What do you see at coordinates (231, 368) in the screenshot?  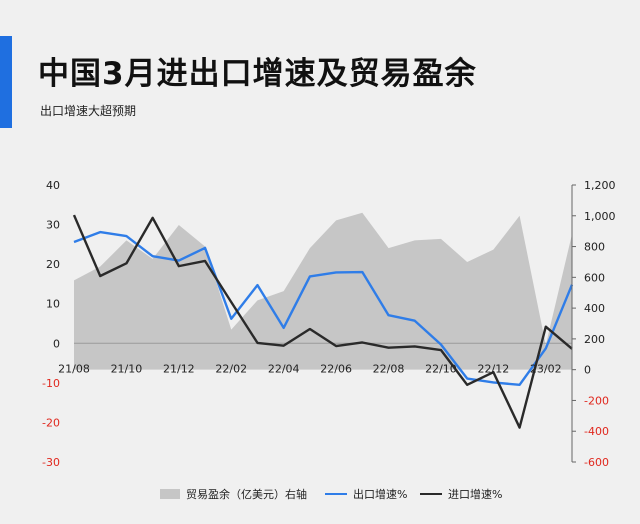 I see `x-axis-tick-label: 22/02` at bounding box center [231, 368].